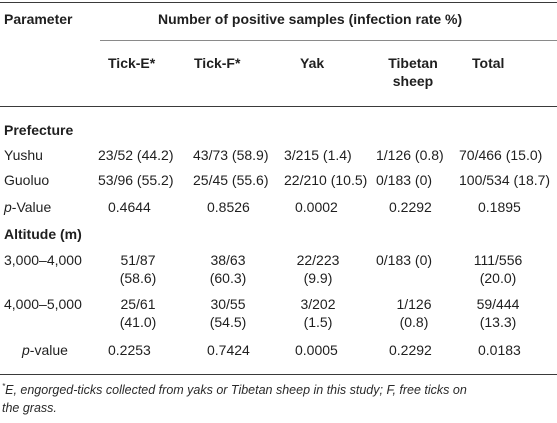 Image resolution: width=557 pixels, height=423 pixels. I want to click on col-sheep: sheep, so click(413, 81).